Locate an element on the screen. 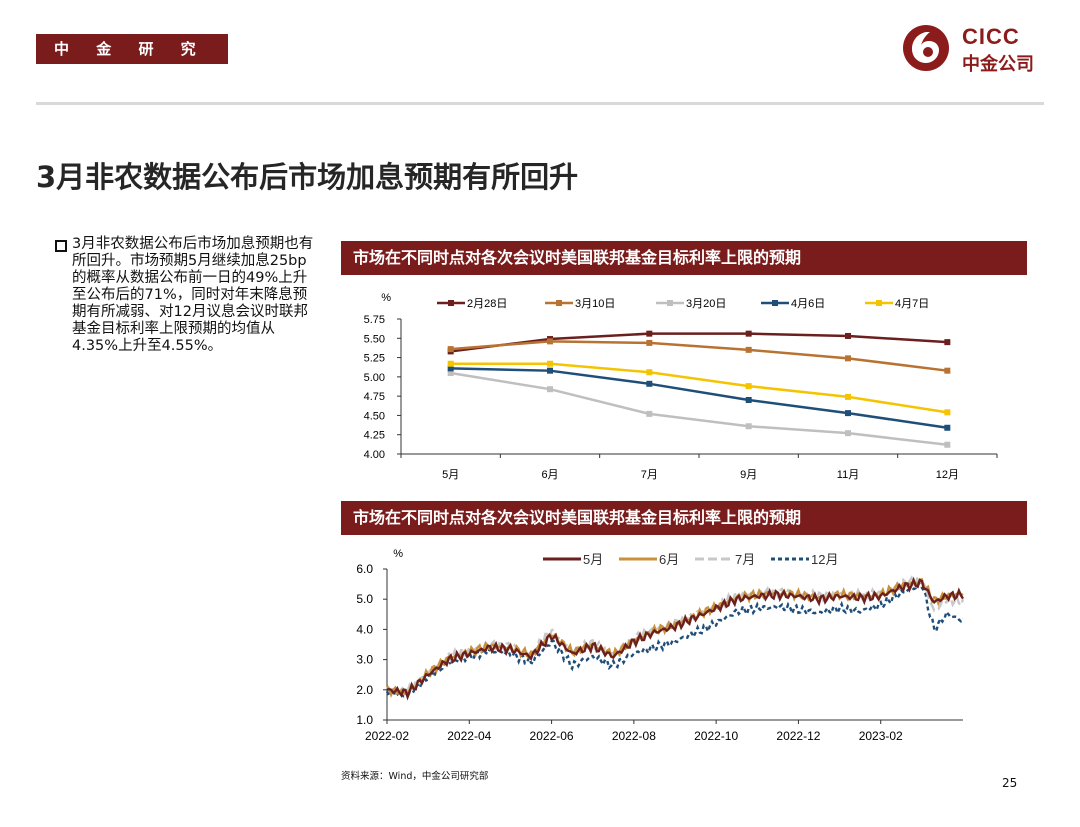 This screenshot has width=1080, height=827. chart1-legend-label: 4月6日 is located at coordinates (808, 304).